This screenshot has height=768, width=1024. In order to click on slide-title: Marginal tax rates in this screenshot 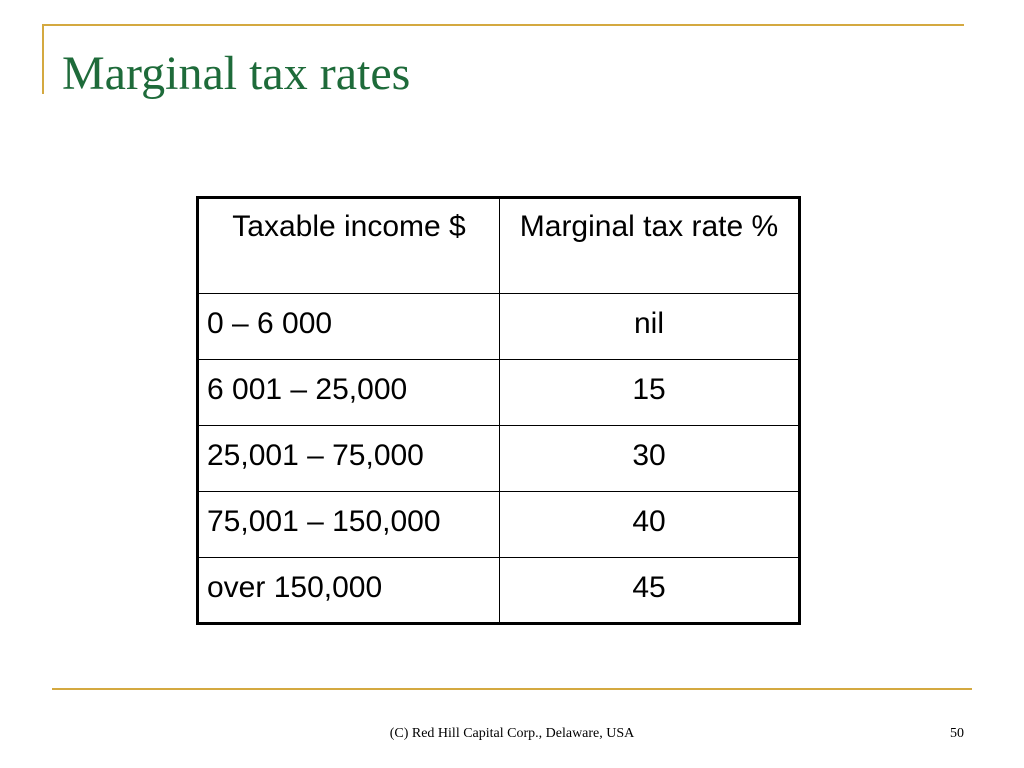, I will do `click(236, 73)`.